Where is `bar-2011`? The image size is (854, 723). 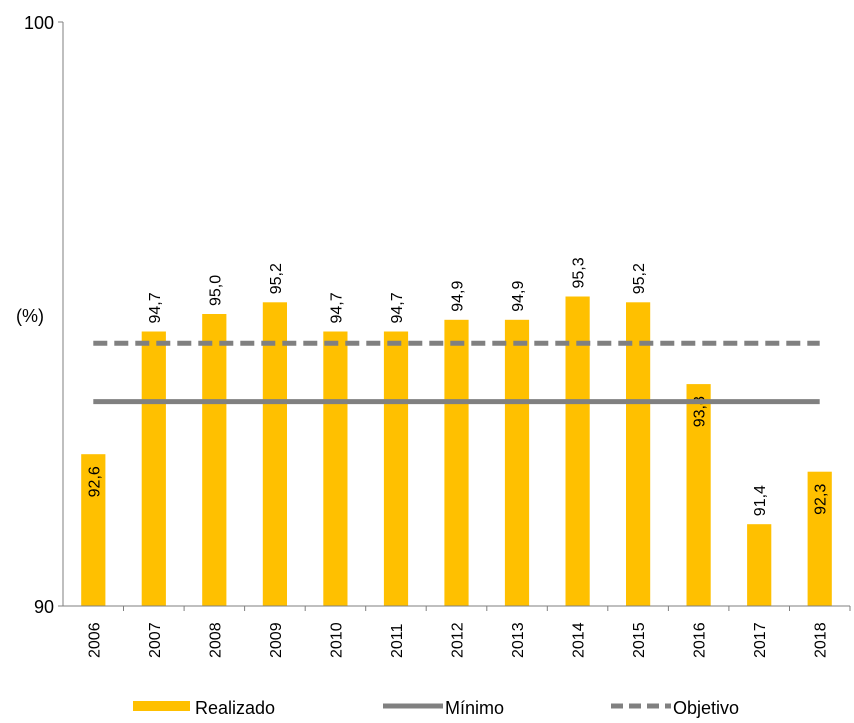
bar-2011 is located at coordinates (396, 468).